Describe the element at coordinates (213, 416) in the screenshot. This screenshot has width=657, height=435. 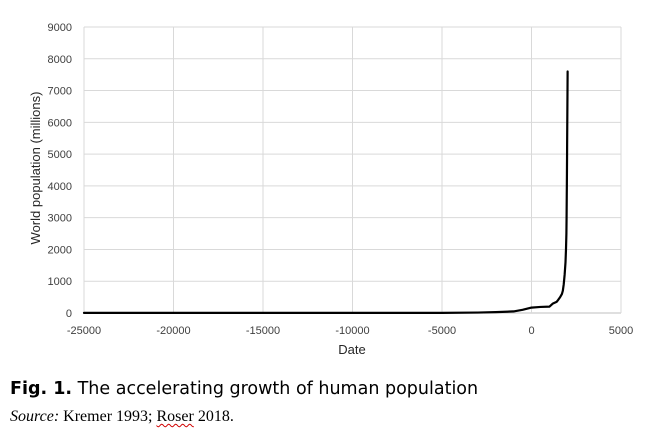
I see `source-text-after: 2018.` at that location.